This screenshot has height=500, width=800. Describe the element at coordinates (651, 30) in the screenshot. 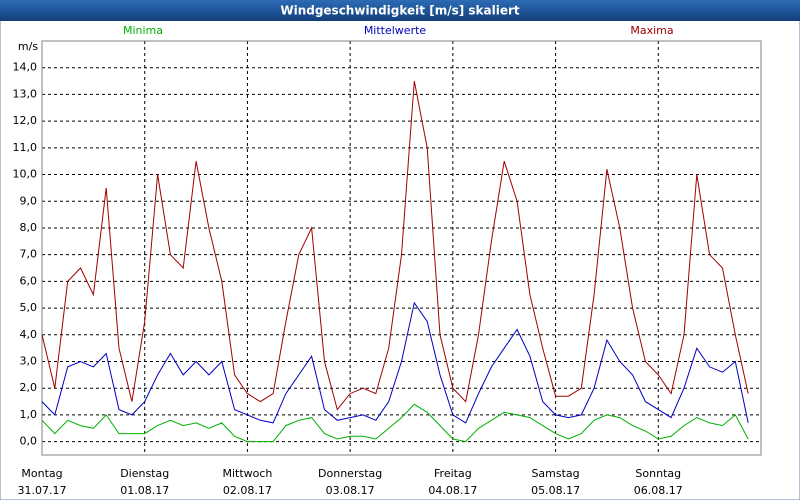

I see `legend-entry: Maxima` at that location.